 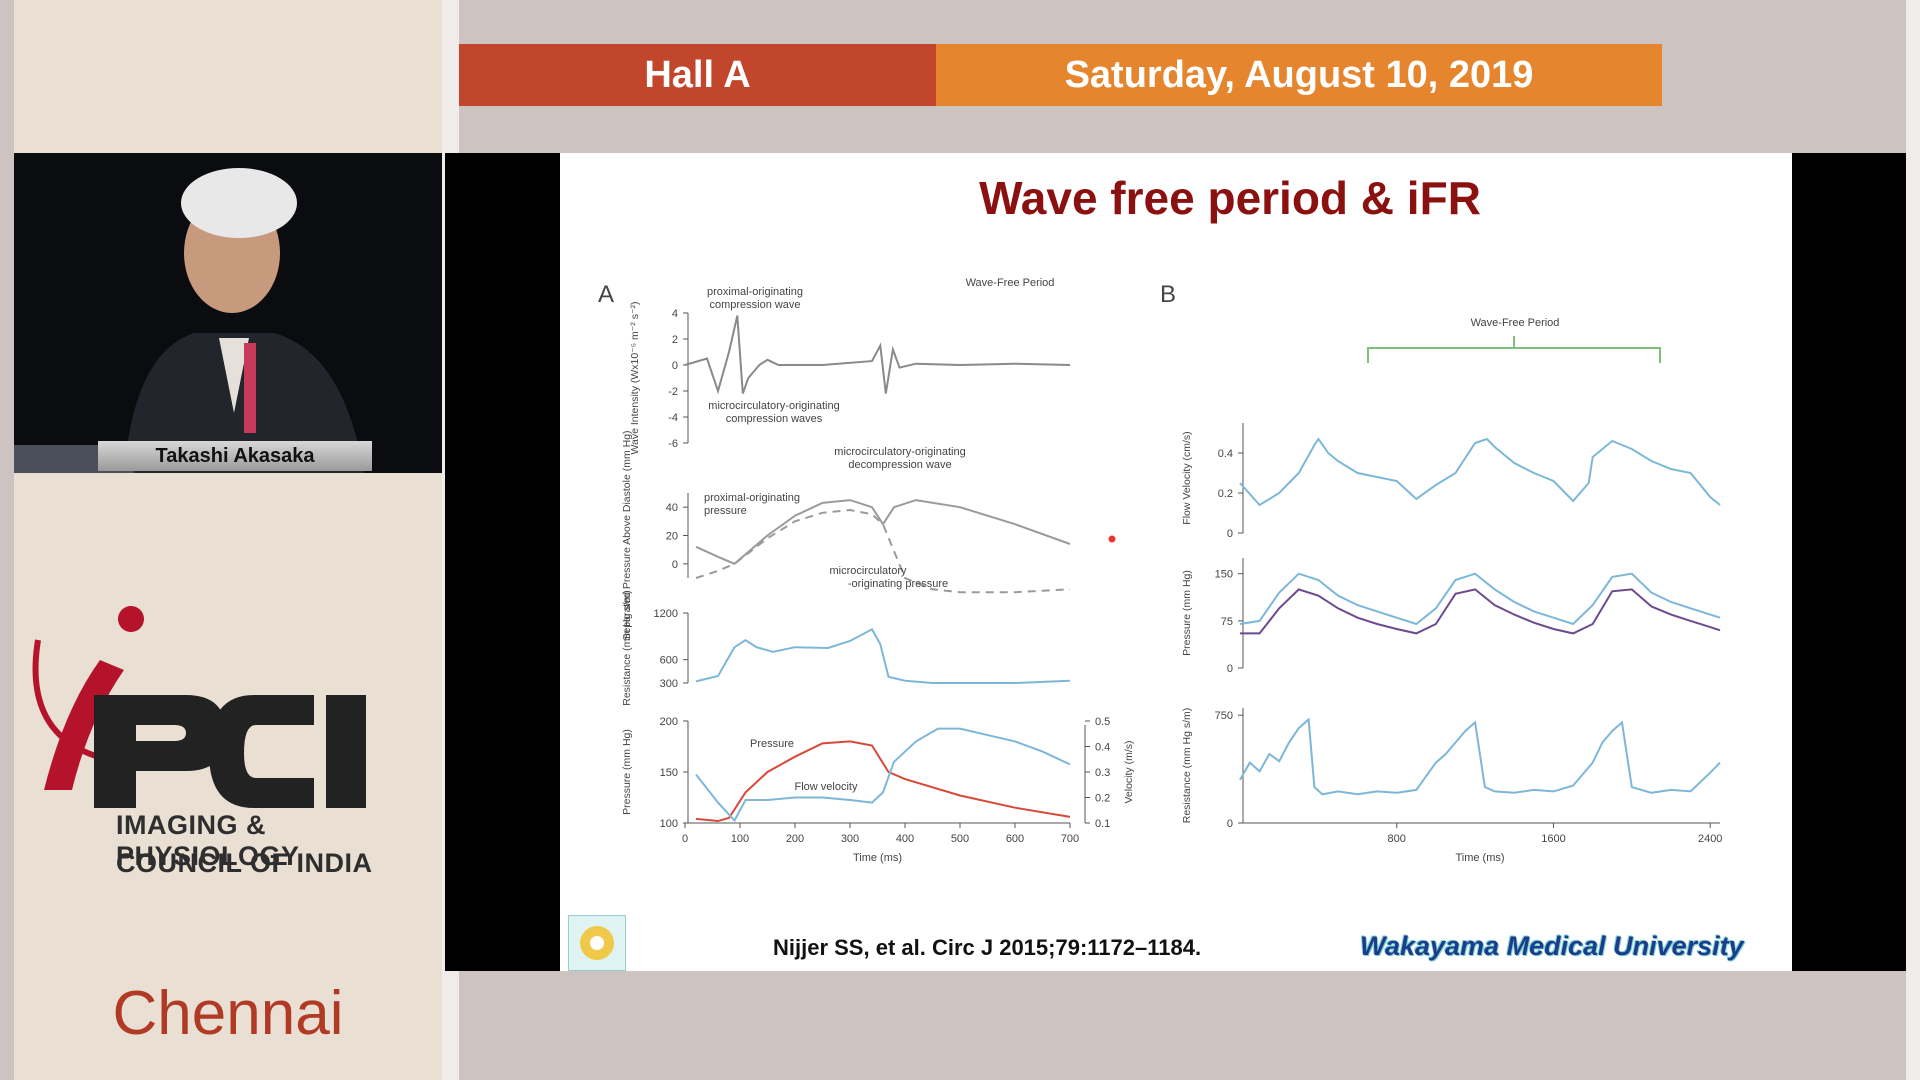 I want to click on ipci-logo: IMAGING & PHYSIOLOGY COUNCIL OF INDIA, so click(x=228, y=740).